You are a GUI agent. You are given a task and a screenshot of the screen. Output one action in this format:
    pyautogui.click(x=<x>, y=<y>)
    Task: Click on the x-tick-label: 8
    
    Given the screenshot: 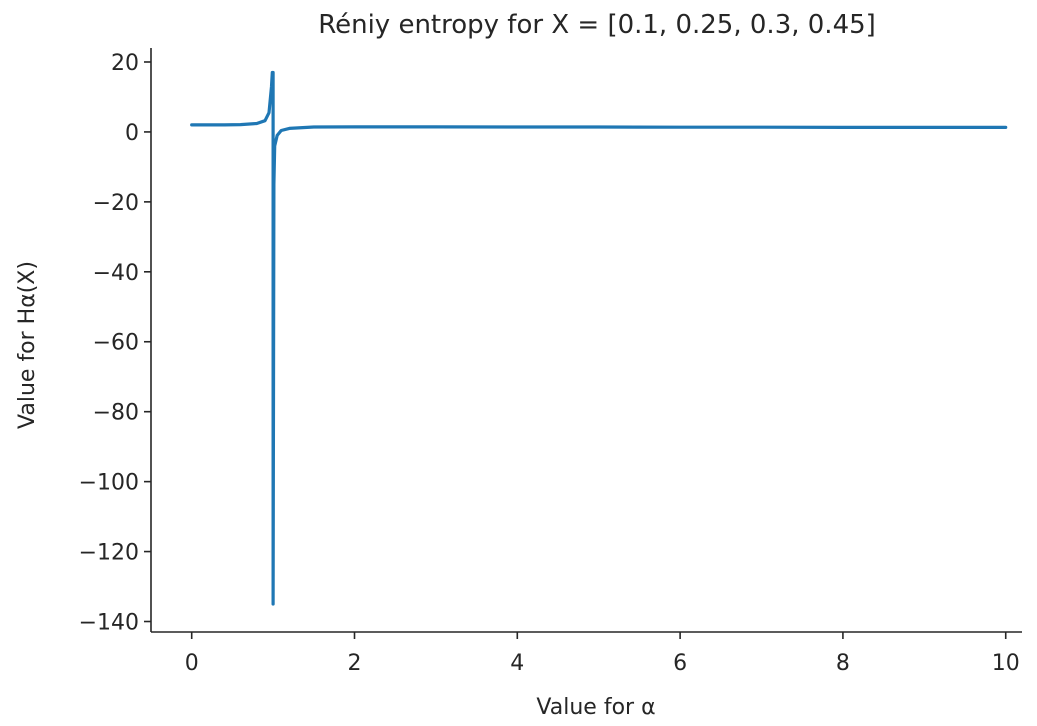 What is the action you would take?
    pyautogui.click(x=843, y=663)
    